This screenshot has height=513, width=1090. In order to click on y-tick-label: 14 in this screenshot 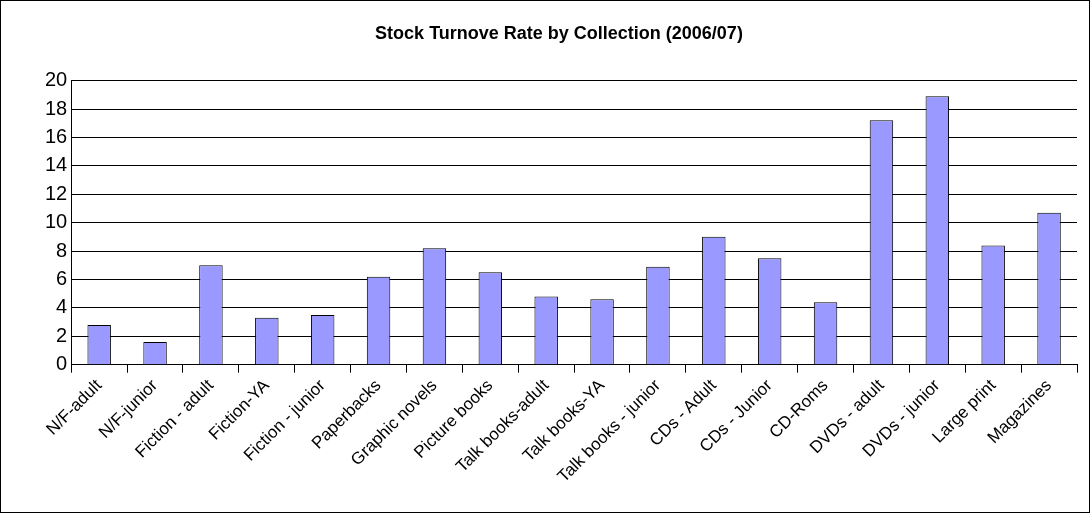, I will do `click(56, 164)`.